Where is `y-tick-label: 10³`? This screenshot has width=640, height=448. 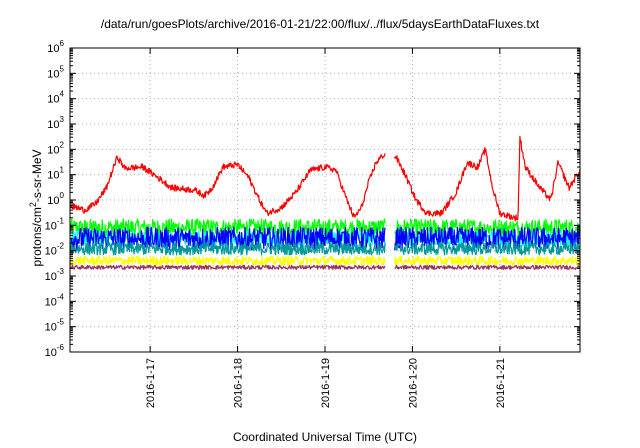 y-tick-label: 10³ is located at coordinates (55, 123).